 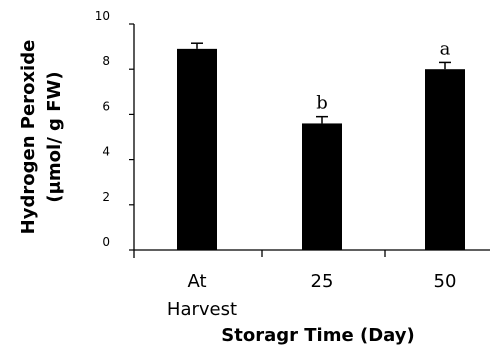 I want to click on y-tick-label: 2, so click(x=106, y=197).